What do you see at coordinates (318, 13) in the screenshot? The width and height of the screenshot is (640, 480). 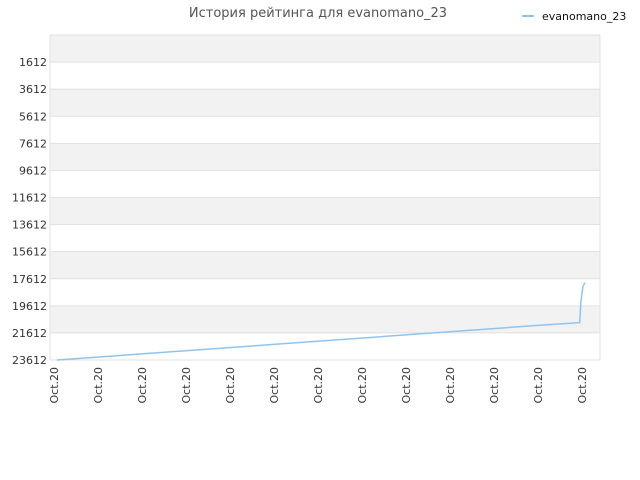 I see `chart-title: История рейтинга для evanomano_23` at bounding box center [318, 13].